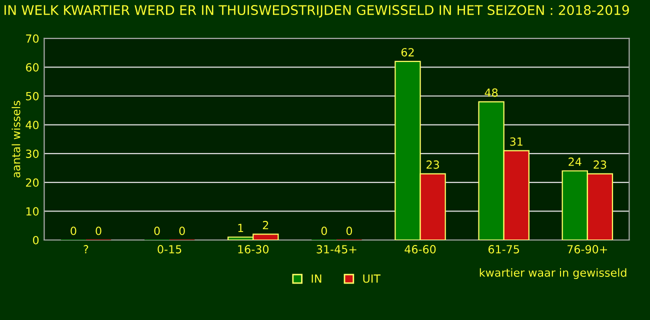 The height and width of the screenshot is (320, 650). I want to click on x-tick-label: 0-15, so click(170, 249).